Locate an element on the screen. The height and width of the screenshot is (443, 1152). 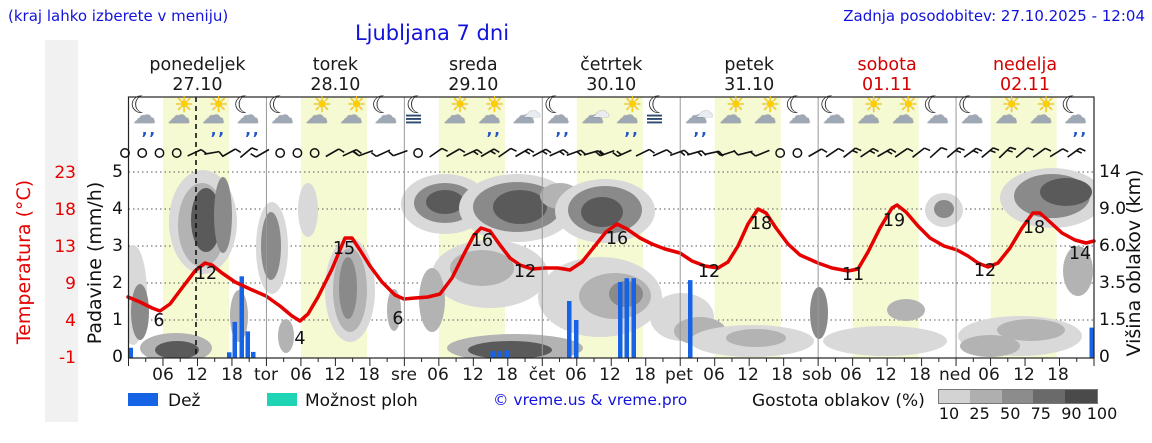
day-date: 31.10 is located at coordinates (749, 85).